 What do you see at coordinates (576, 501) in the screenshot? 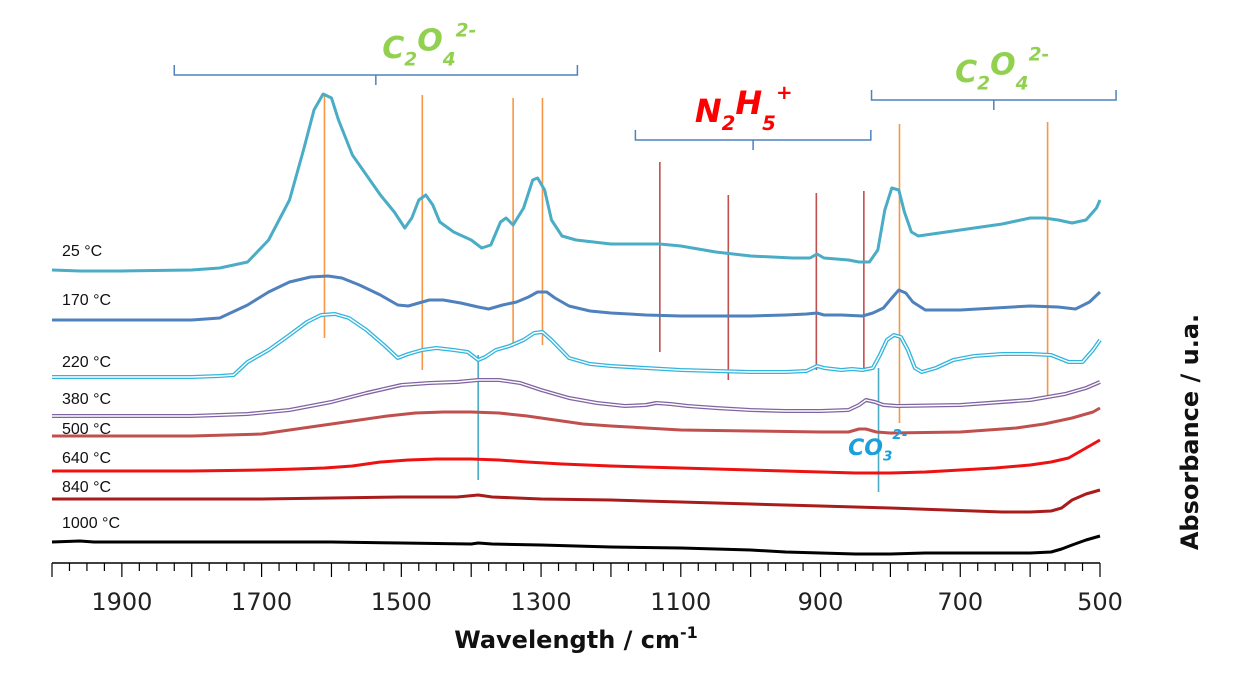
I see `series-840c` at bounding box center [576, 501].